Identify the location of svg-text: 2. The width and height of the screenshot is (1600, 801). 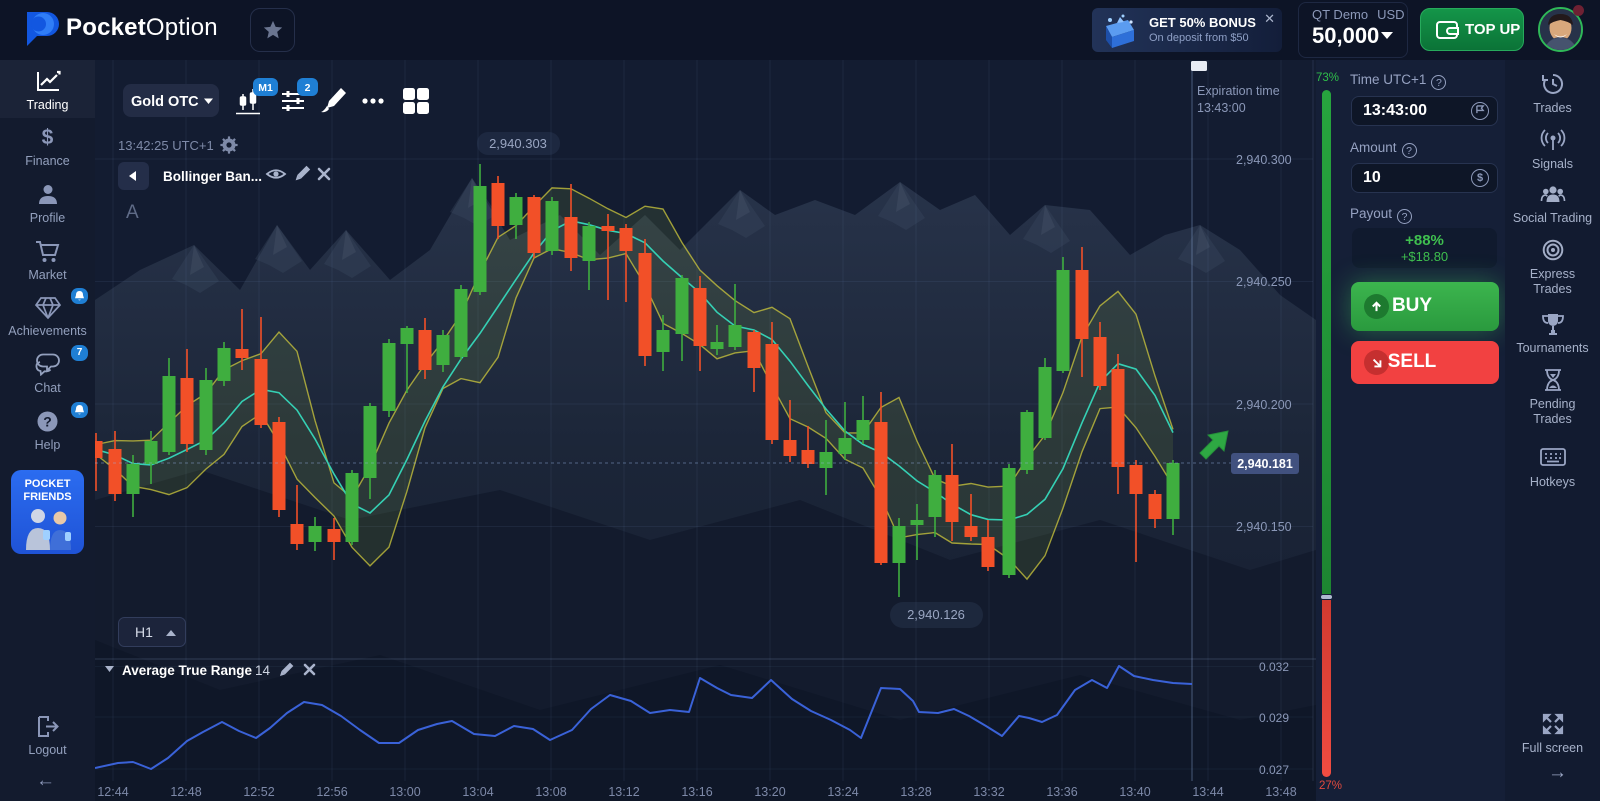
(308, 88).